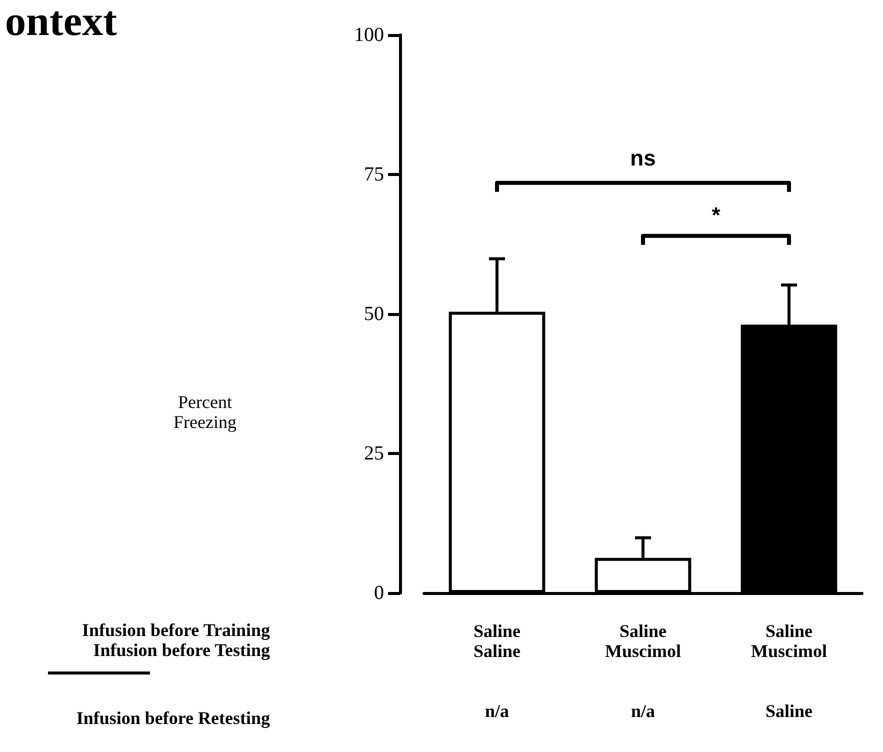  What do you see at coordinates (374, 314) in the screenshot?
I see `y-tick-label: 50` at bounding box center [374, 314].